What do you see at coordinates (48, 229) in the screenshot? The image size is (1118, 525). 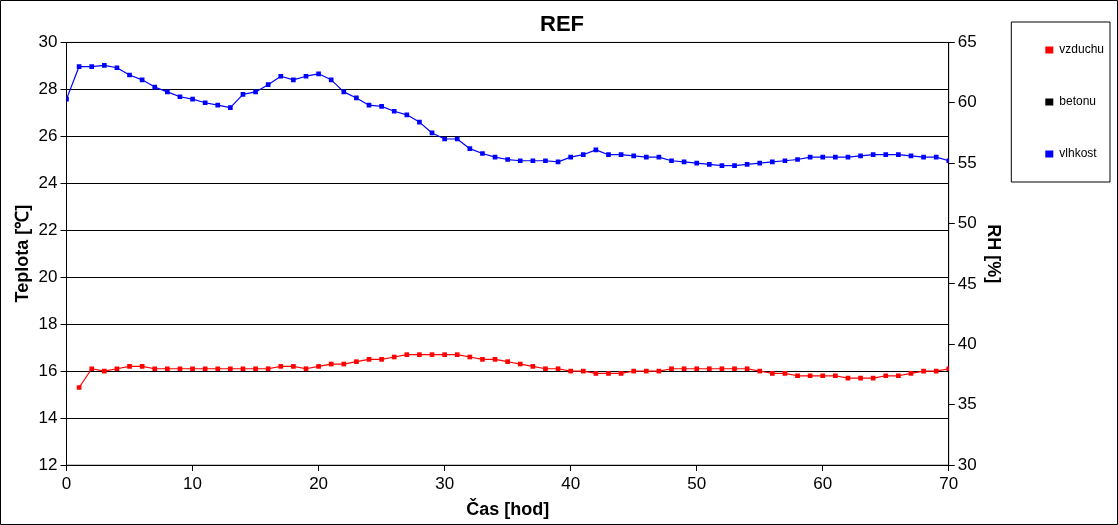 I see `y-tick-label: 22` at bounding box center [48, 229].